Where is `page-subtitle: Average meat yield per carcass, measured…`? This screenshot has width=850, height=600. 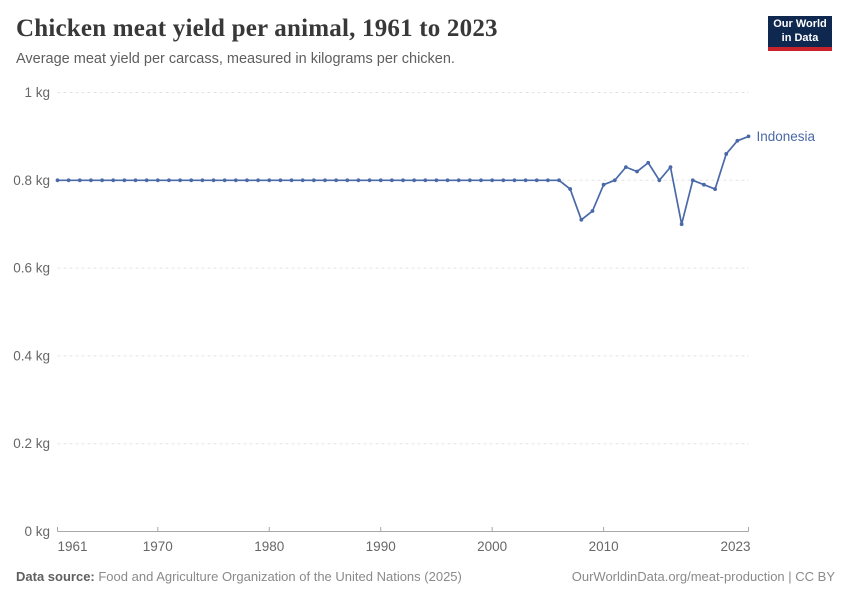 page-subtitle: Average meat yield per carcass, measured… is located at coordinates (235, 59).